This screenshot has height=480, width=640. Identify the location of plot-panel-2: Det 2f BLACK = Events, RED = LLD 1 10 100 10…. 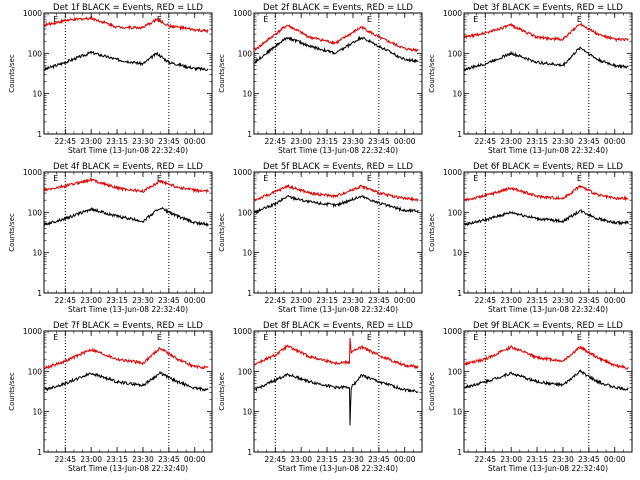
(320, 79).